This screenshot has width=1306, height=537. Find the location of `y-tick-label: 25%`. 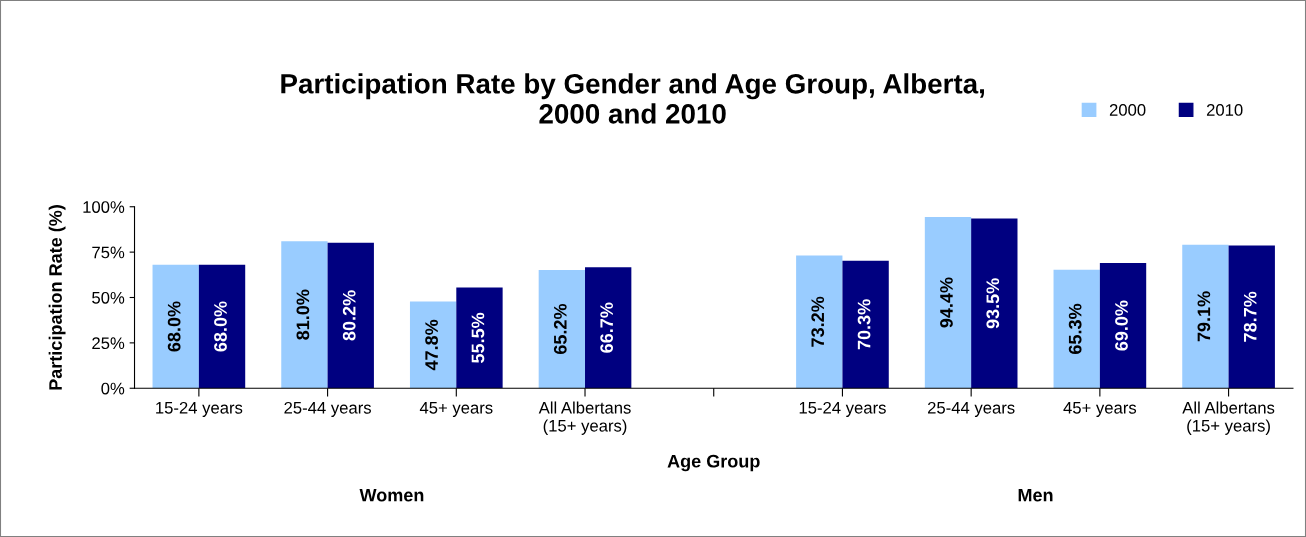

y-tick-label: 25% is located at coordinates (108, 343).